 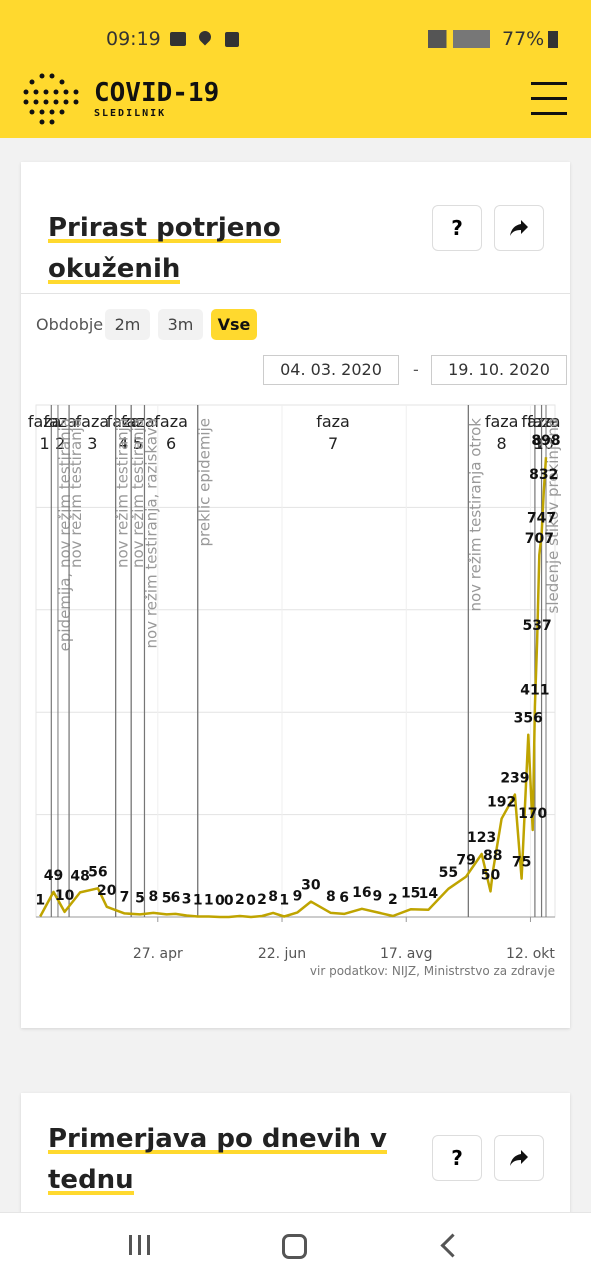 What do you see at coordinates (491, 875) in the screenshot?
I see `value-label: 50` at bounding box center [491, 875].